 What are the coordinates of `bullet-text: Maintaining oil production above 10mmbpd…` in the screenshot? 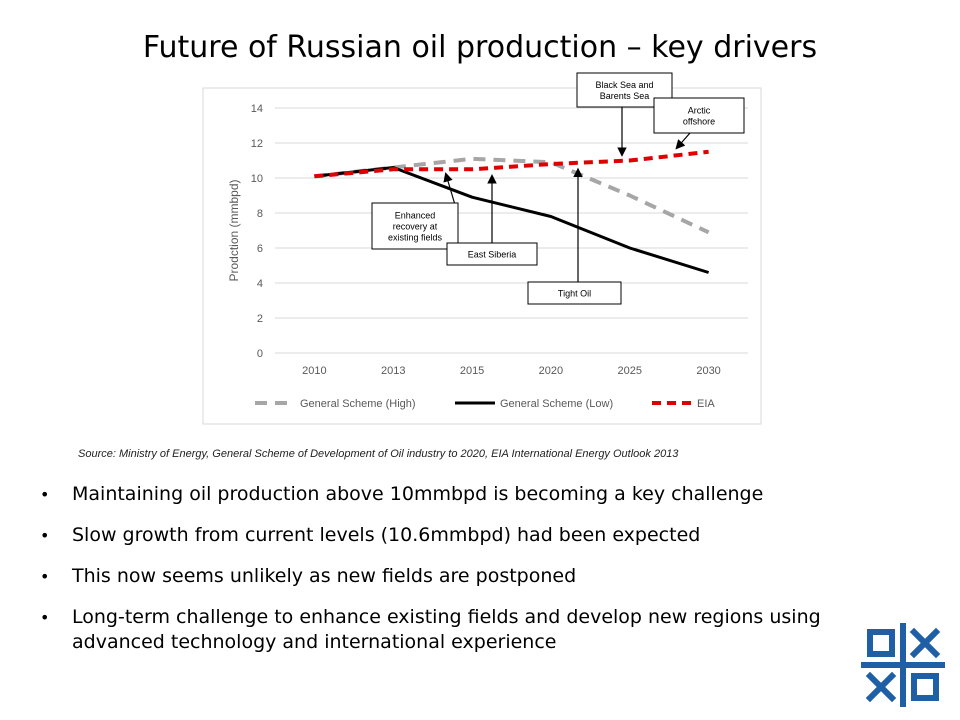 It's located at (418, 494).